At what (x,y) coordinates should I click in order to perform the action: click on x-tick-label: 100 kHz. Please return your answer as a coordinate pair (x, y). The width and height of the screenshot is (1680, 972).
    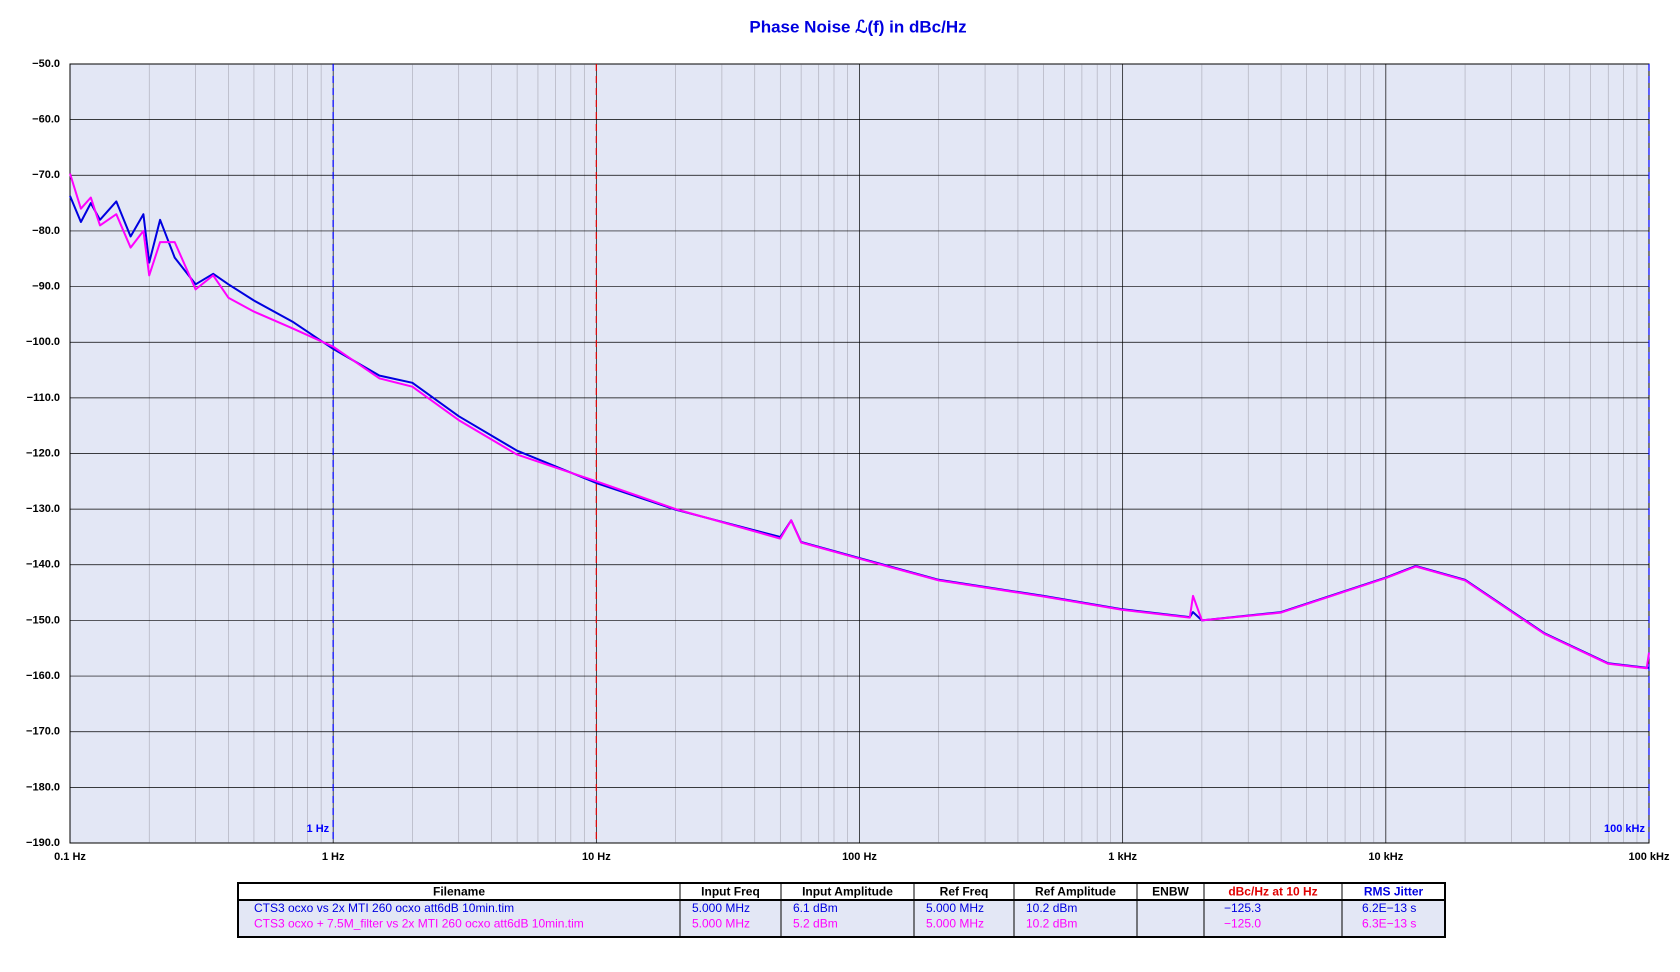
    Looking at the image, I should click on (1649, 857).